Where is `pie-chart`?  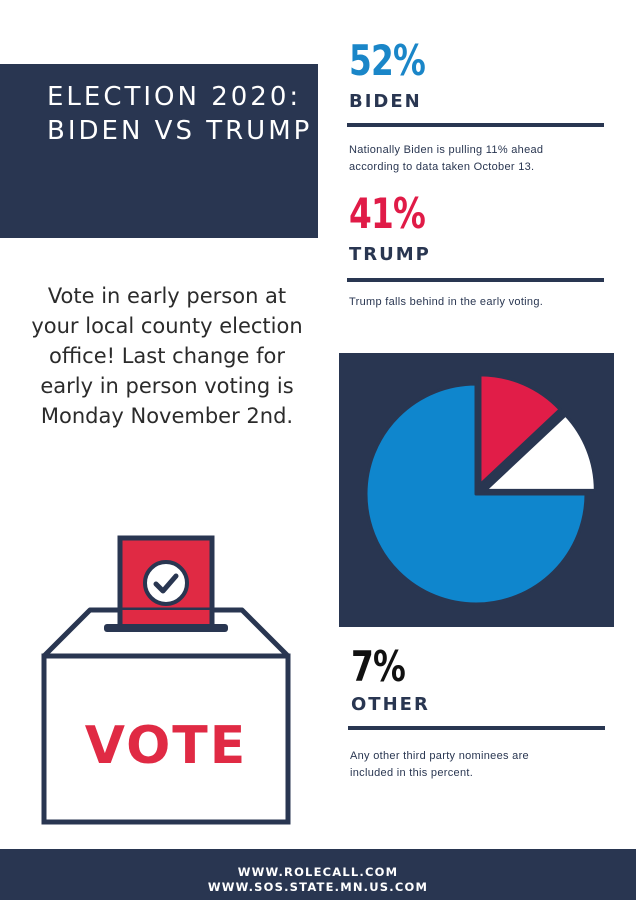 pie-chart is located at coordinates (480, 489).